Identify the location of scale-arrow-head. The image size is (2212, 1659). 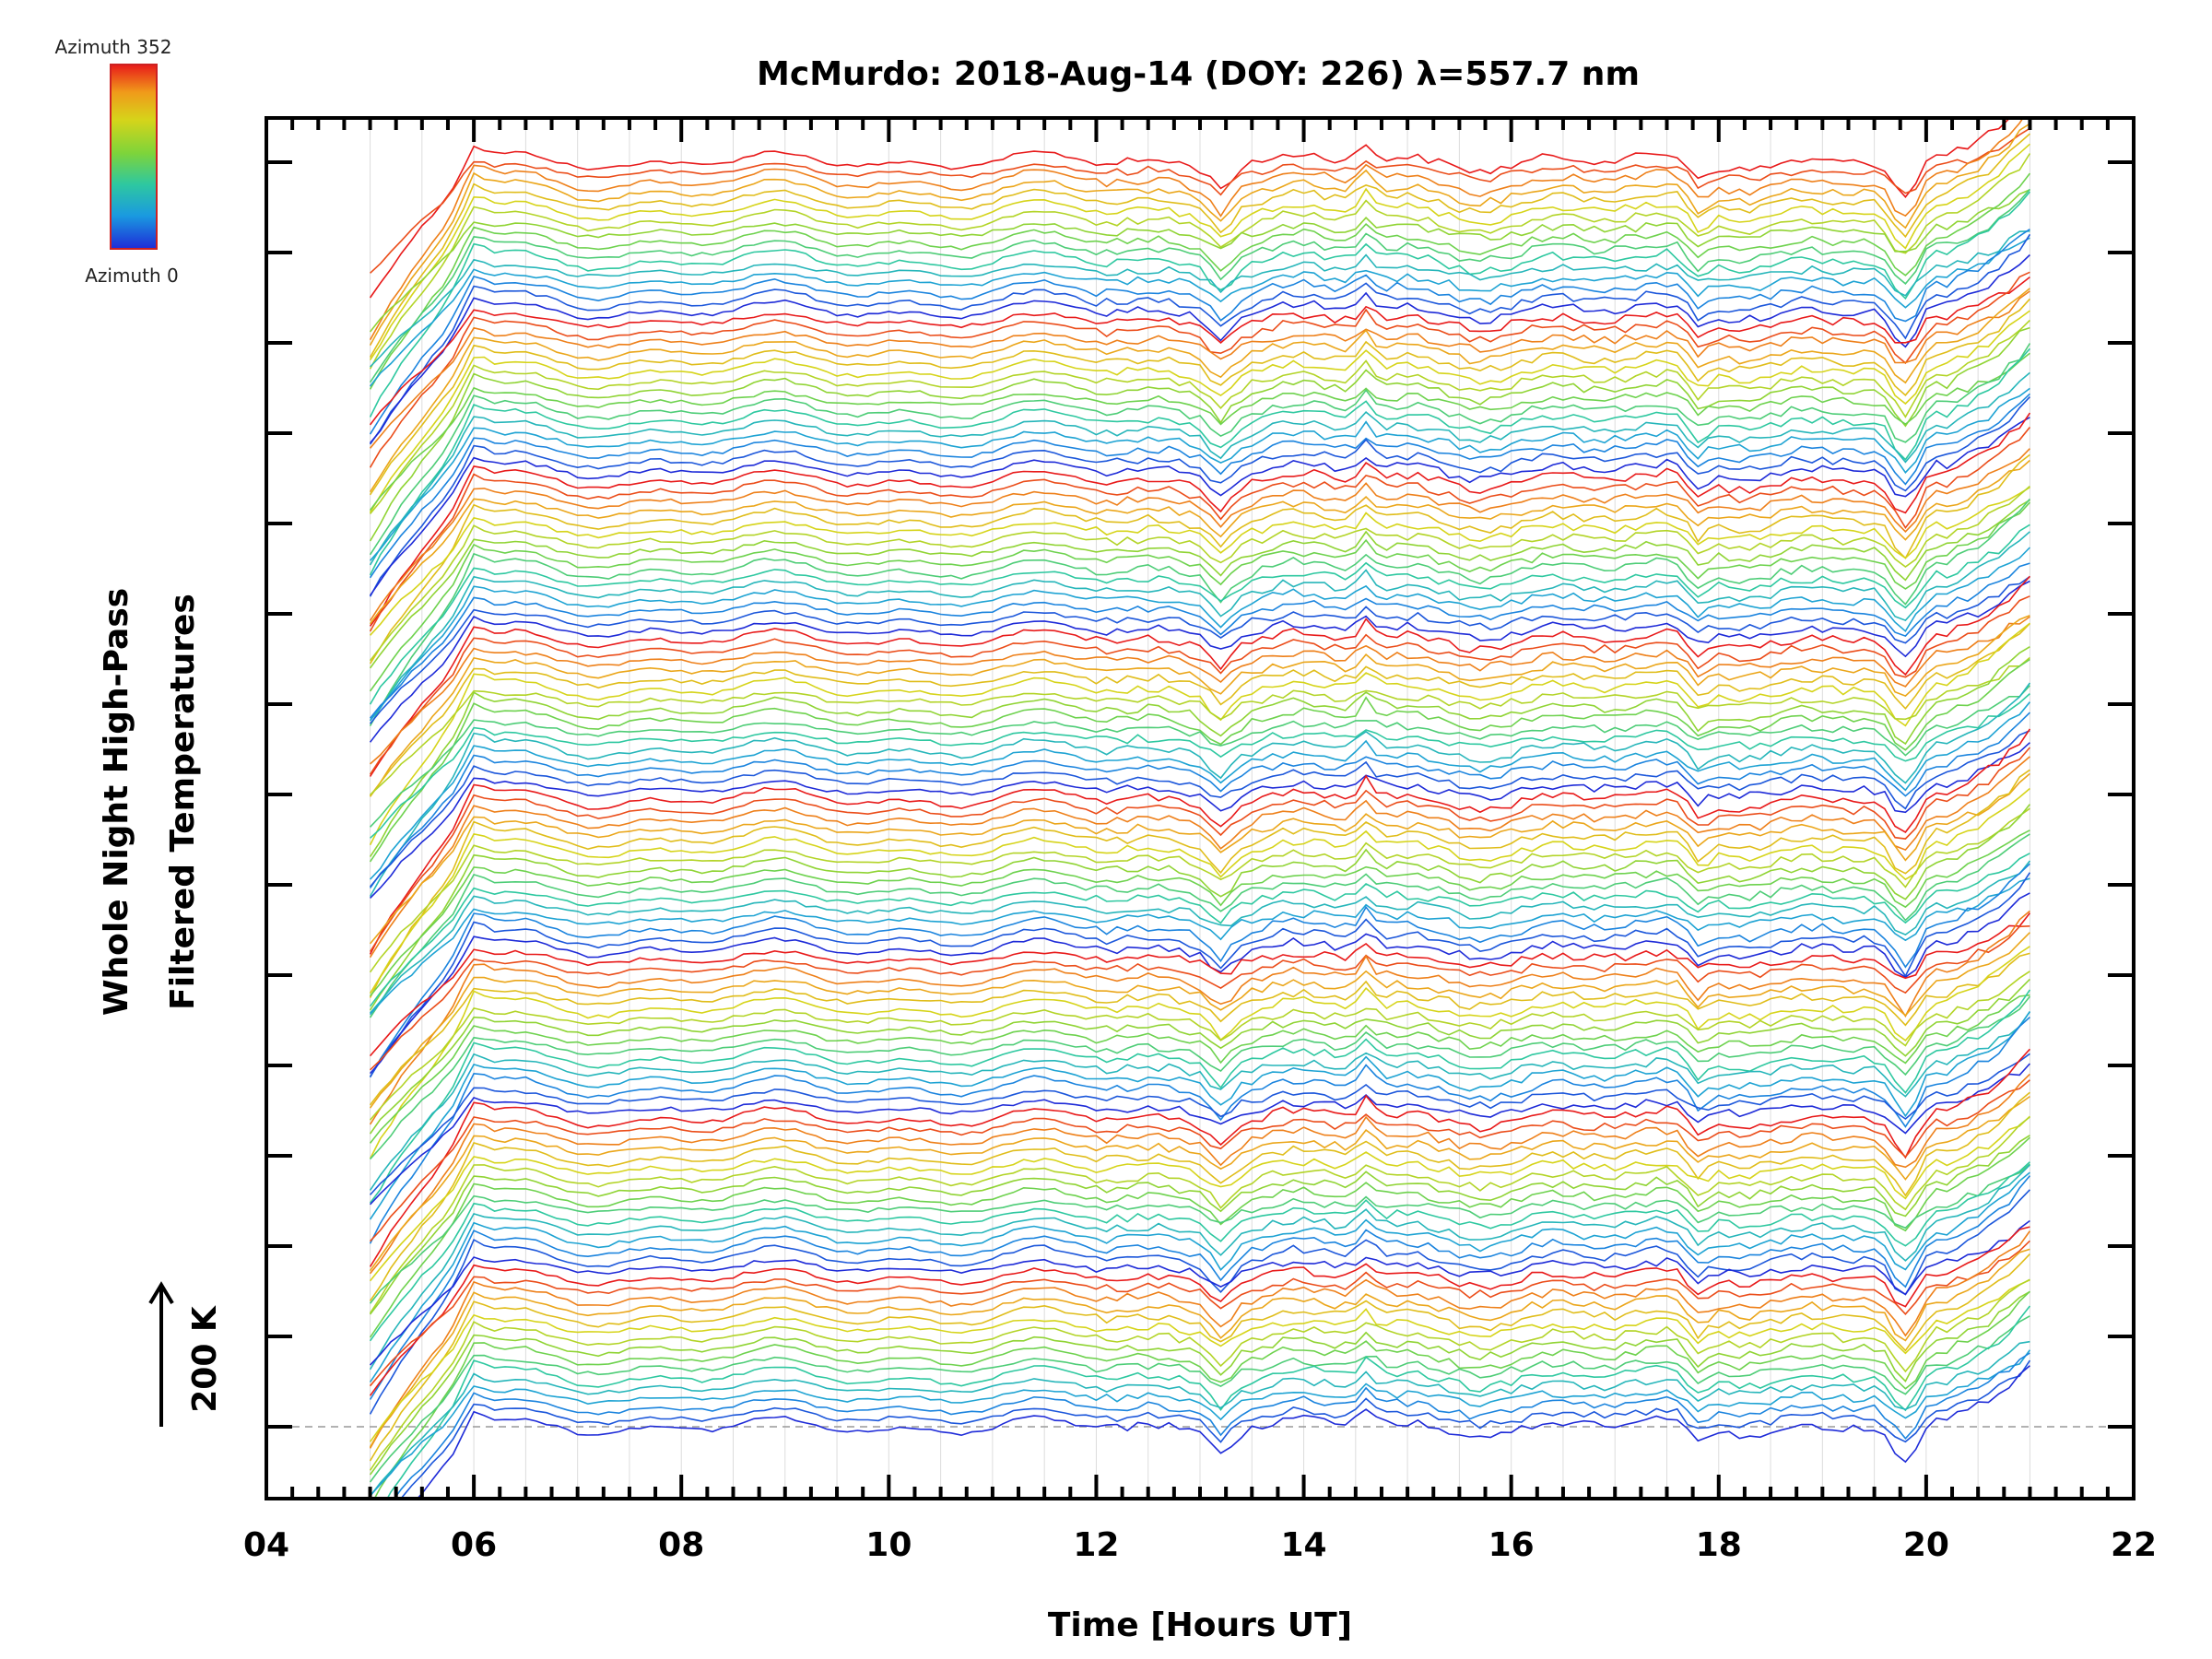
(161, 1293).